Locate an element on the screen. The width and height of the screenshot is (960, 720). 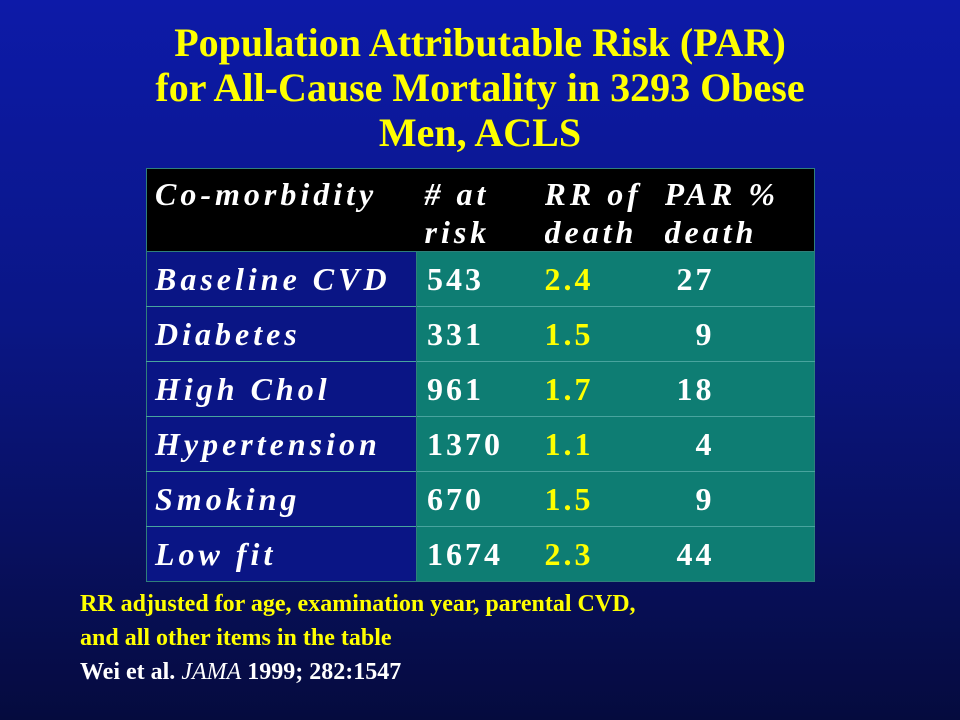
footnote-line-2: and all other items in the table is located at coordinates (236, 638).